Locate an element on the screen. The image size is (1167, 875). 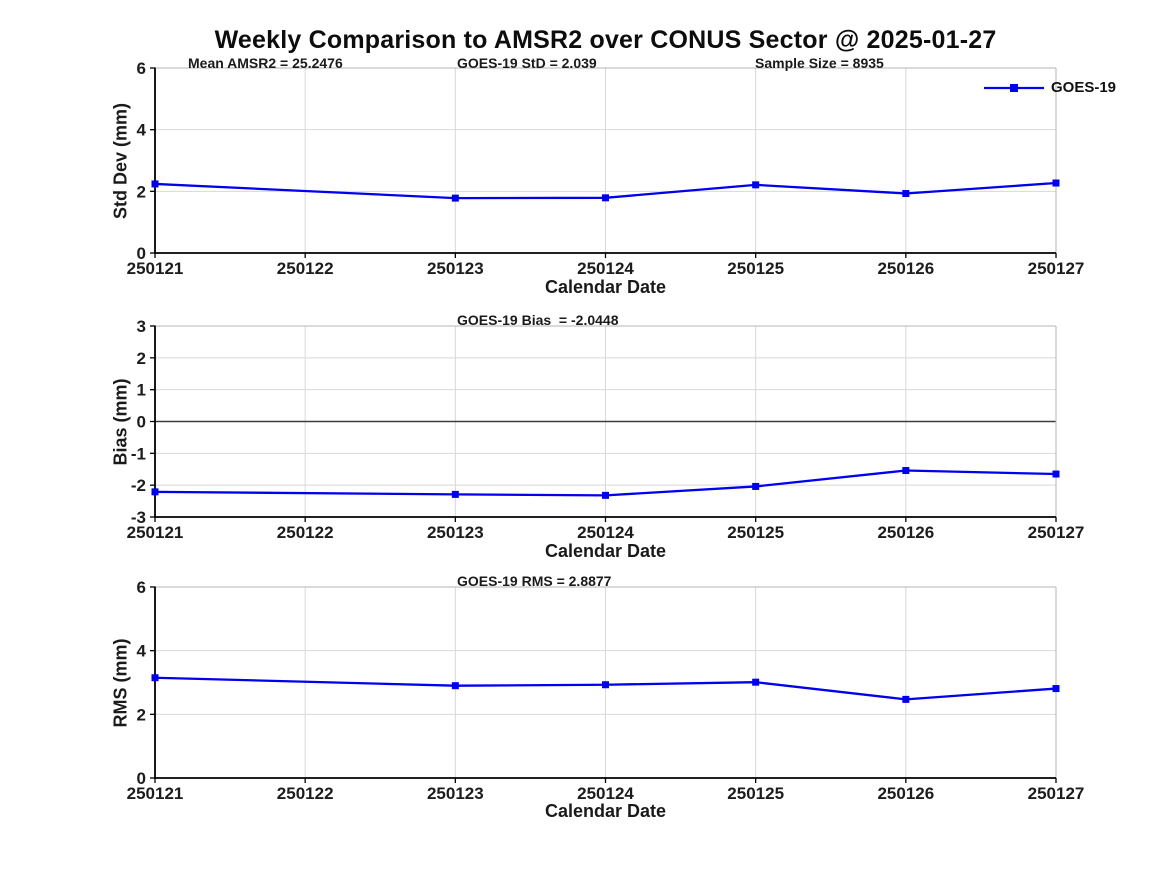
xlabel-calendar-date-2: Calendar Date is located at coordinates (605, 551).